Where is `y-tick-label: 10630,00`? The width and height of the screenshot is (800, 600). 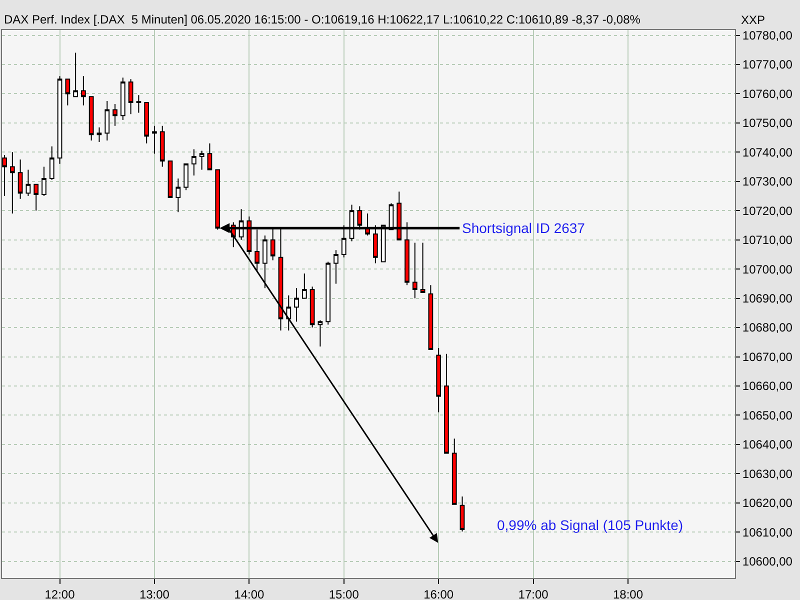
y-tick-label: 10630,00 is located at coordinates (767, 473).